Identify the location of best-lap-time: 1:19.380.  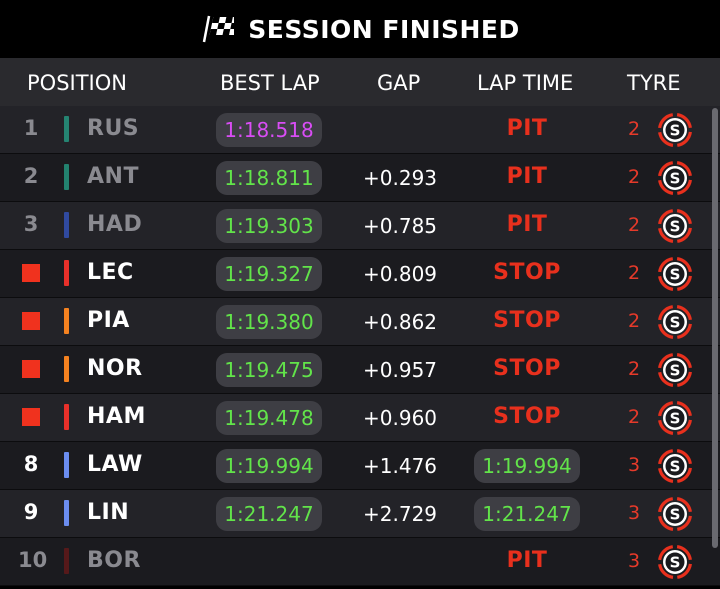
(269, 322).